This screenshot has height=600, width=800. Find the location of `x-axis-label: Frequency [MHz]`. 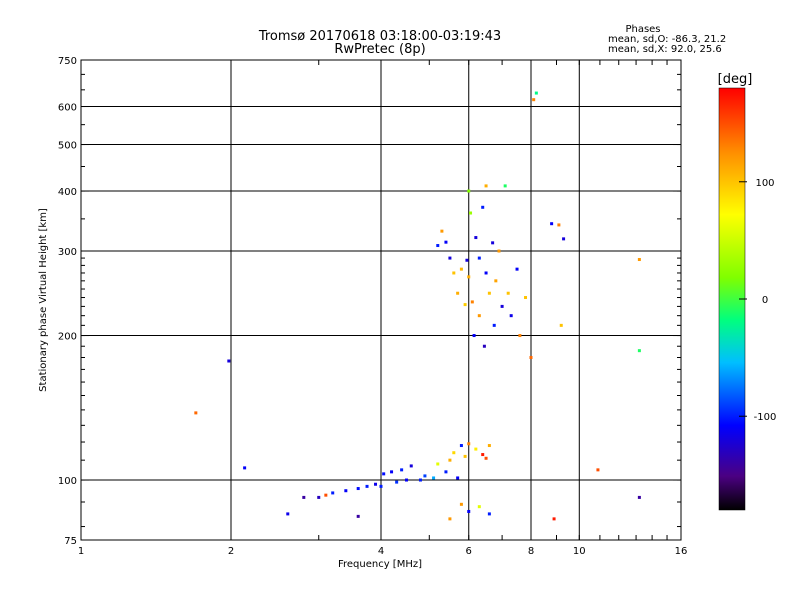

x-axis-label: Frequency [MHz] is located at coordinates (380, 564).